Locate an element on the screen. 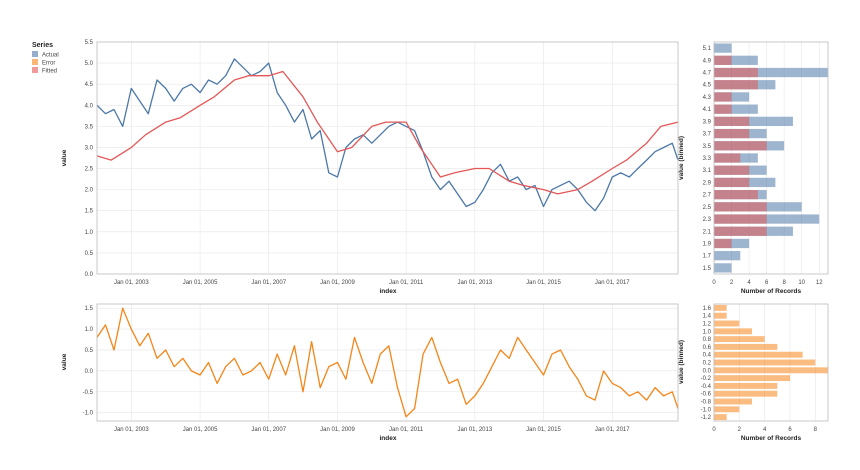 The width and height of the screenshot is (860, 470). main-hist-y-tick-label: 3.1 is located at coordinates (707, 171).